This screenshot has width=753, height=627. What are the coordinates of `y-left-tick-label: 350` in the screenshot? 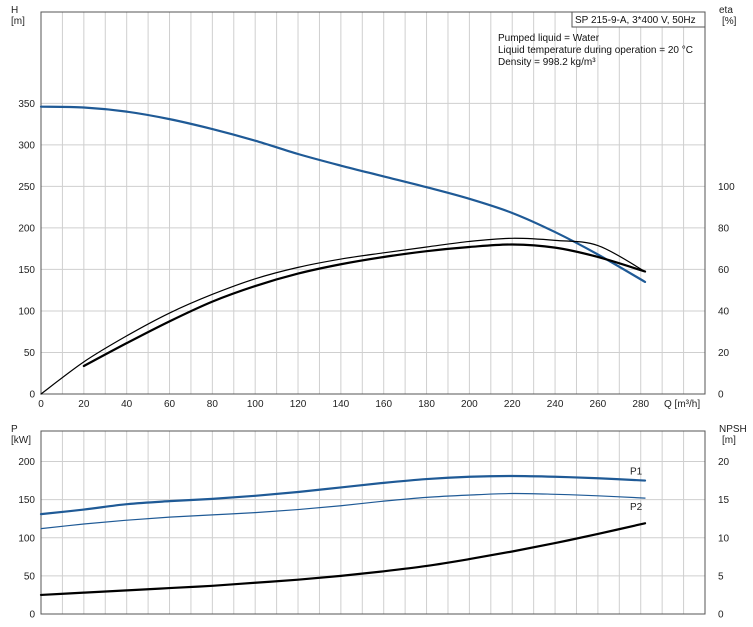 It's located at (26, 104).